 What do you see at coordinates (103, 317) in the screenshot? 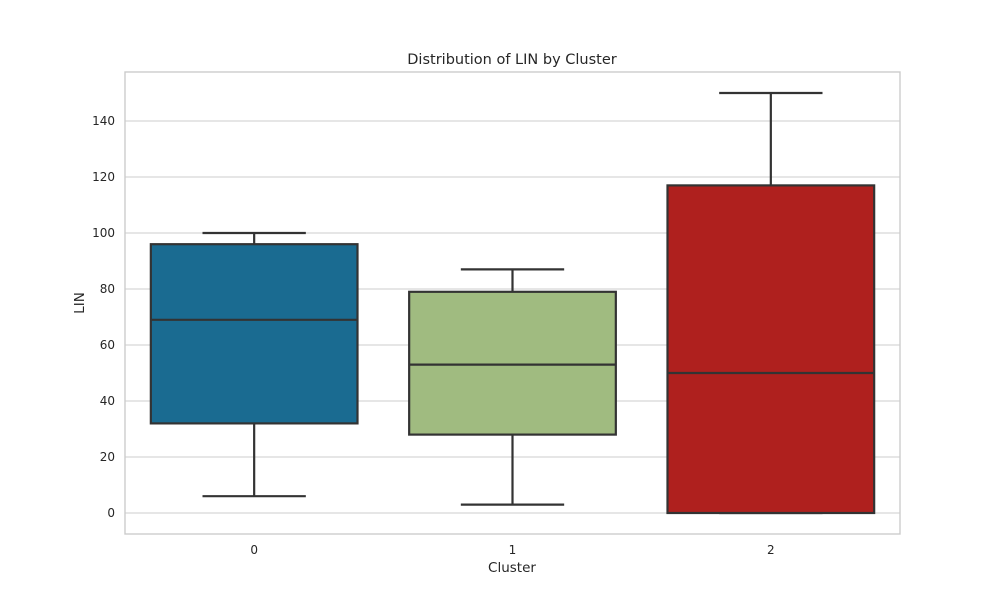
I see `y-axis-ticks: 0 20 40 60 80 100 120 140` at bounding box center [103, 317].